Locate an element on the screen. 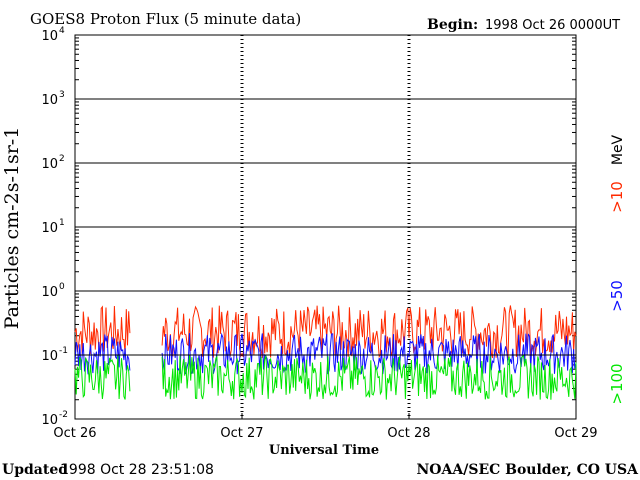 This screenshot has width=640, height=480. y-axis-label: Particles cm-2s-1sr-1 is located at coordinates (12, 228).